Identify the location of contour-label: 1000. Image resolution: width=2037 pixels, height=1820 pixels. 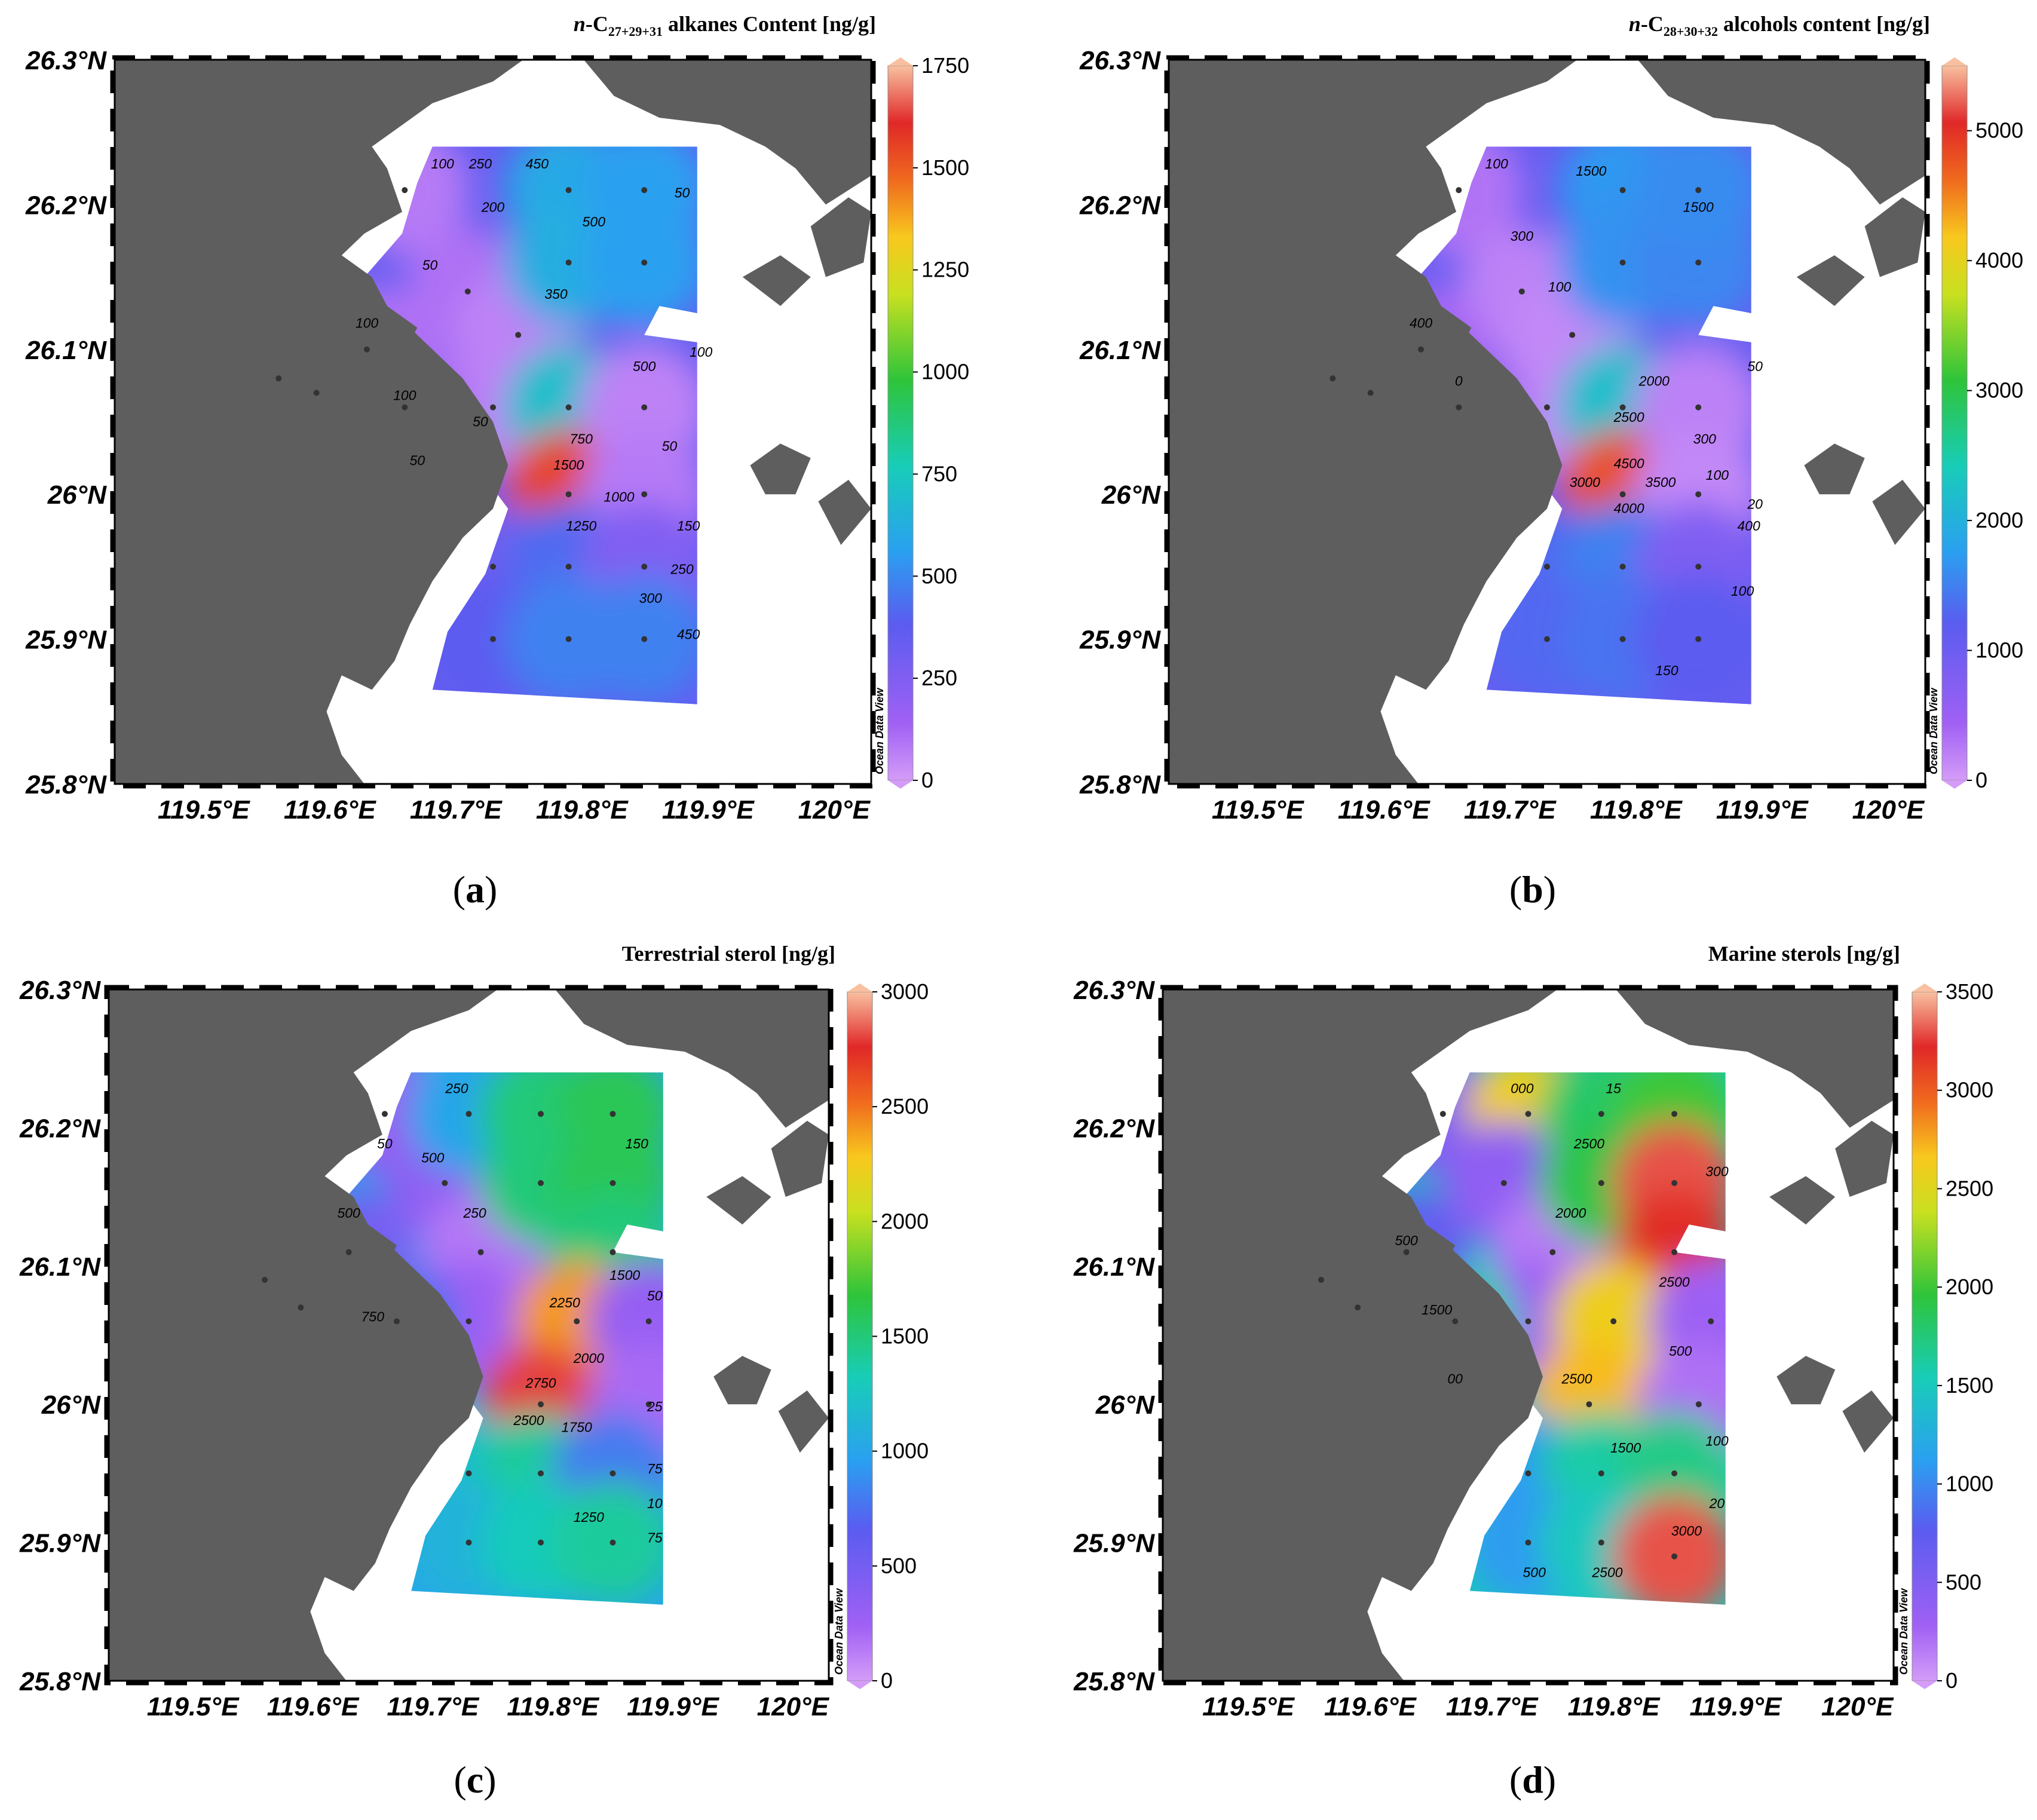
(619, 497).